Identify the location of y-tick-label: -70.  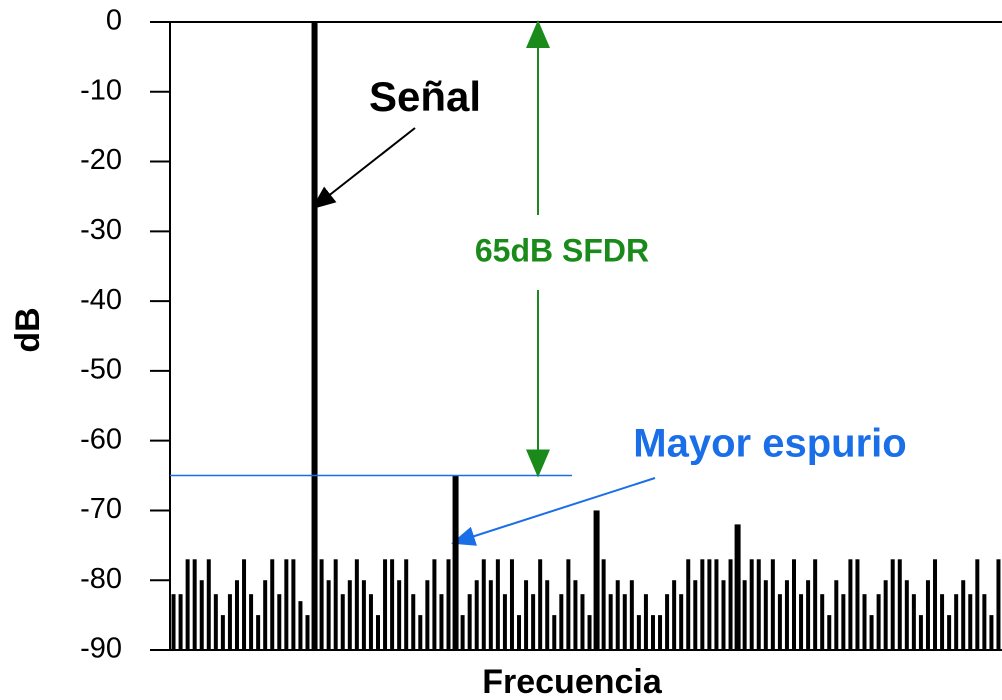
(101, 509).